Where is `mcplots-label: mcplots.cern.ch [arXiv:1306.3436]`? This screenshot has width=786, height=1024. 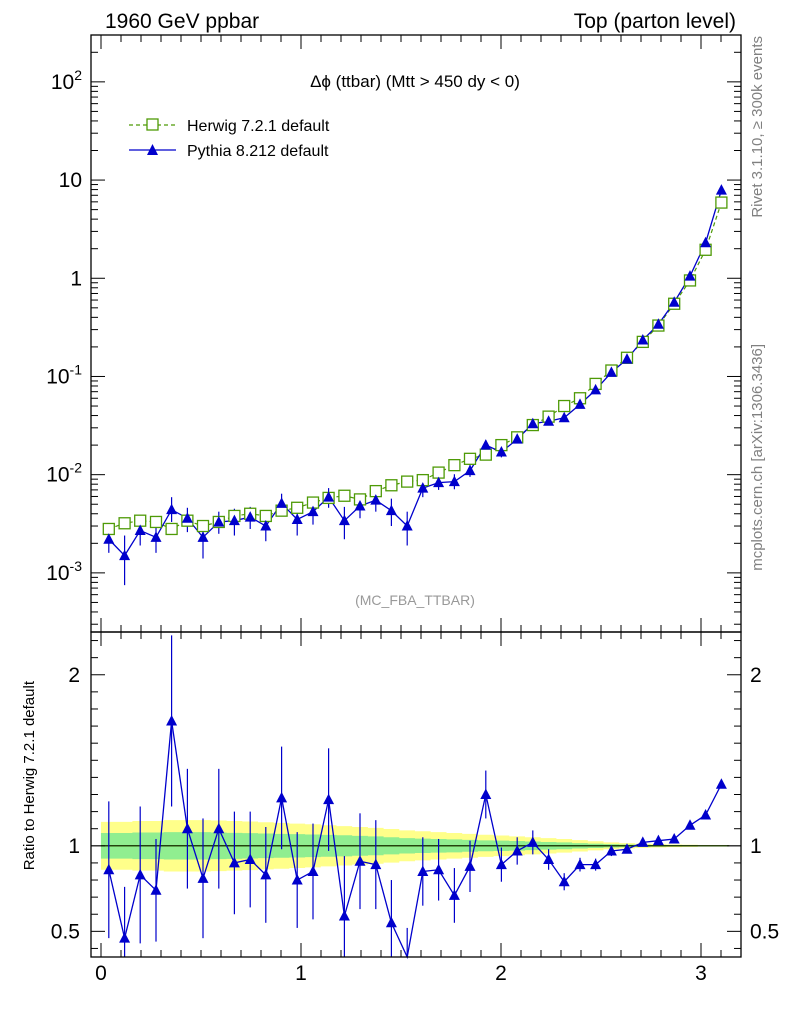
mcplots-label: mcplots.cern.ch [arXiv:1306.3436] is located at coordinates (757, 457).